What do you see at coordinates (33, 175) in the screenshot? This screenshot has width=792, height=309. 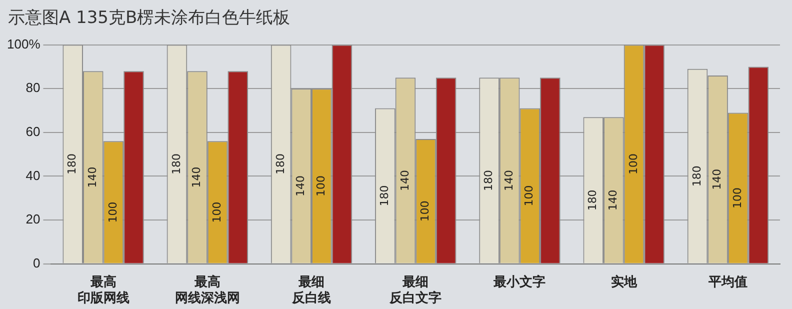 I see `y-tick-label: 40` at bounding box center [33, 175].